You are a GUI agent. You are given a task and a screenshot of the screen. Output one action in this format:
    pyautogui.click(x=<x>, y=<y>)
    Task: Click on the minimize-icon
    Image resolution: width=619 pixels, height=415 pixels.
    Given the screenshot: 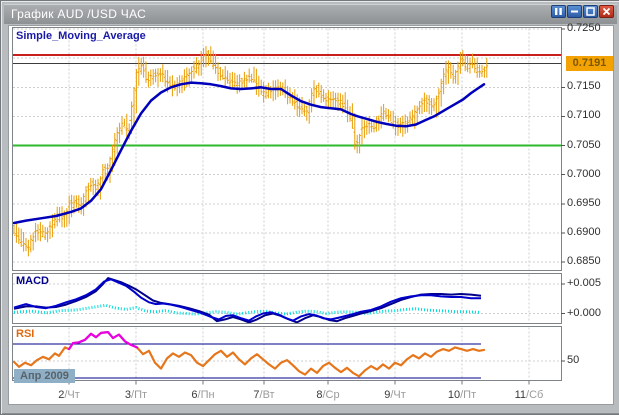 What is the action you would take?
    pyautogui.click(x=574, y=11)
    